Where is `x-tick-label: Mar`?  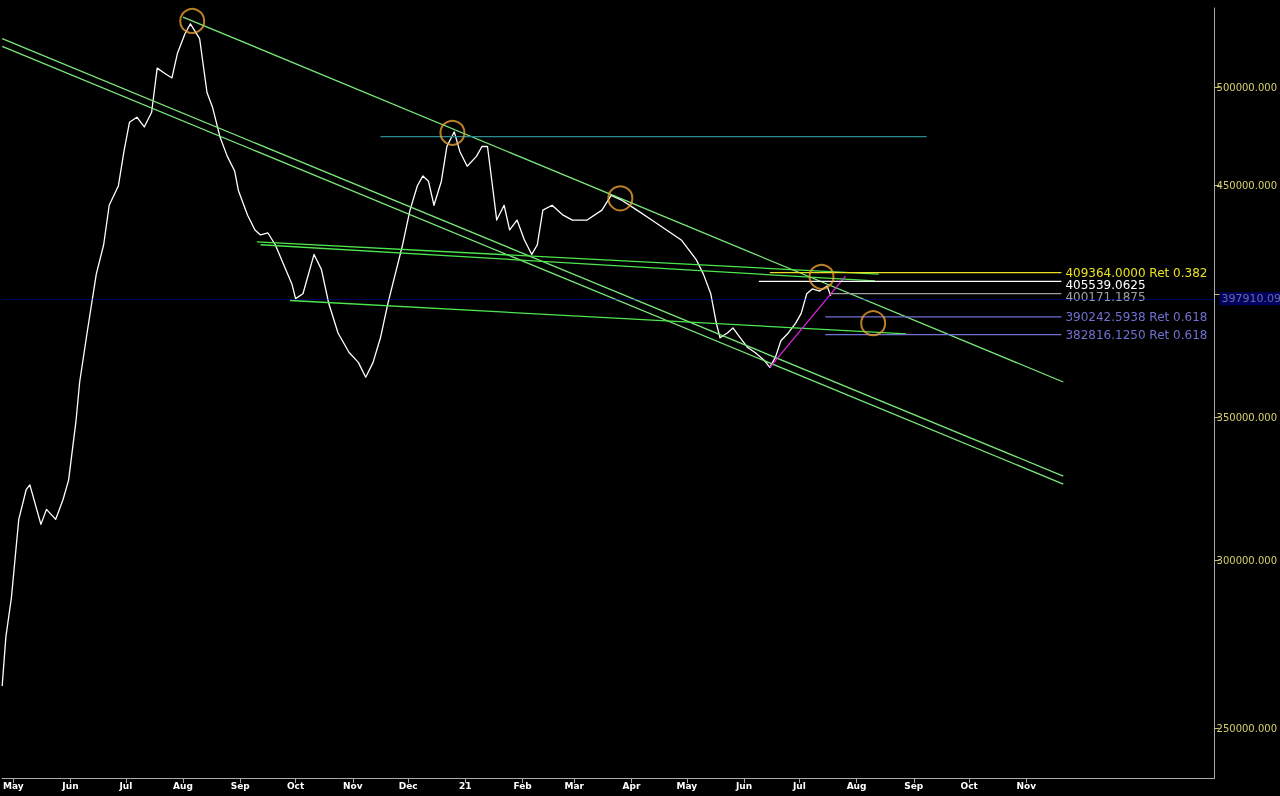 x-tick-label: Mar is located at coordinates (574, 785).